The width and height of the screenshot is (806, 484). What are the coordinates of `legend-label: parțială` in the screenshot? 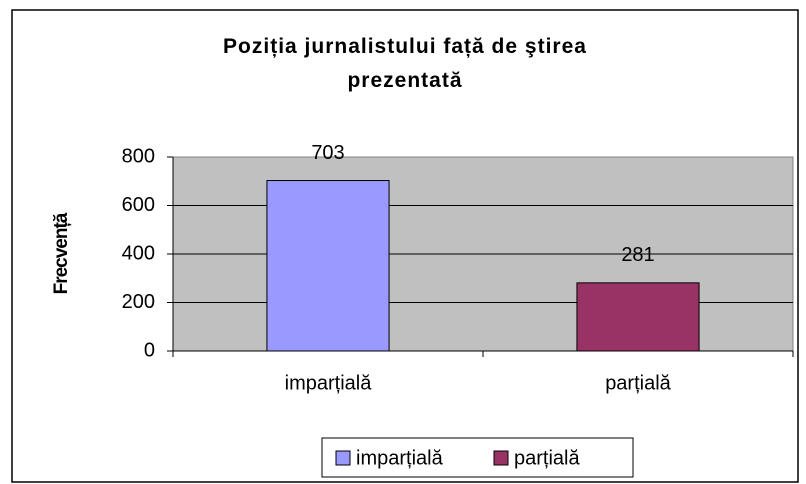 It's located at (547, 458).